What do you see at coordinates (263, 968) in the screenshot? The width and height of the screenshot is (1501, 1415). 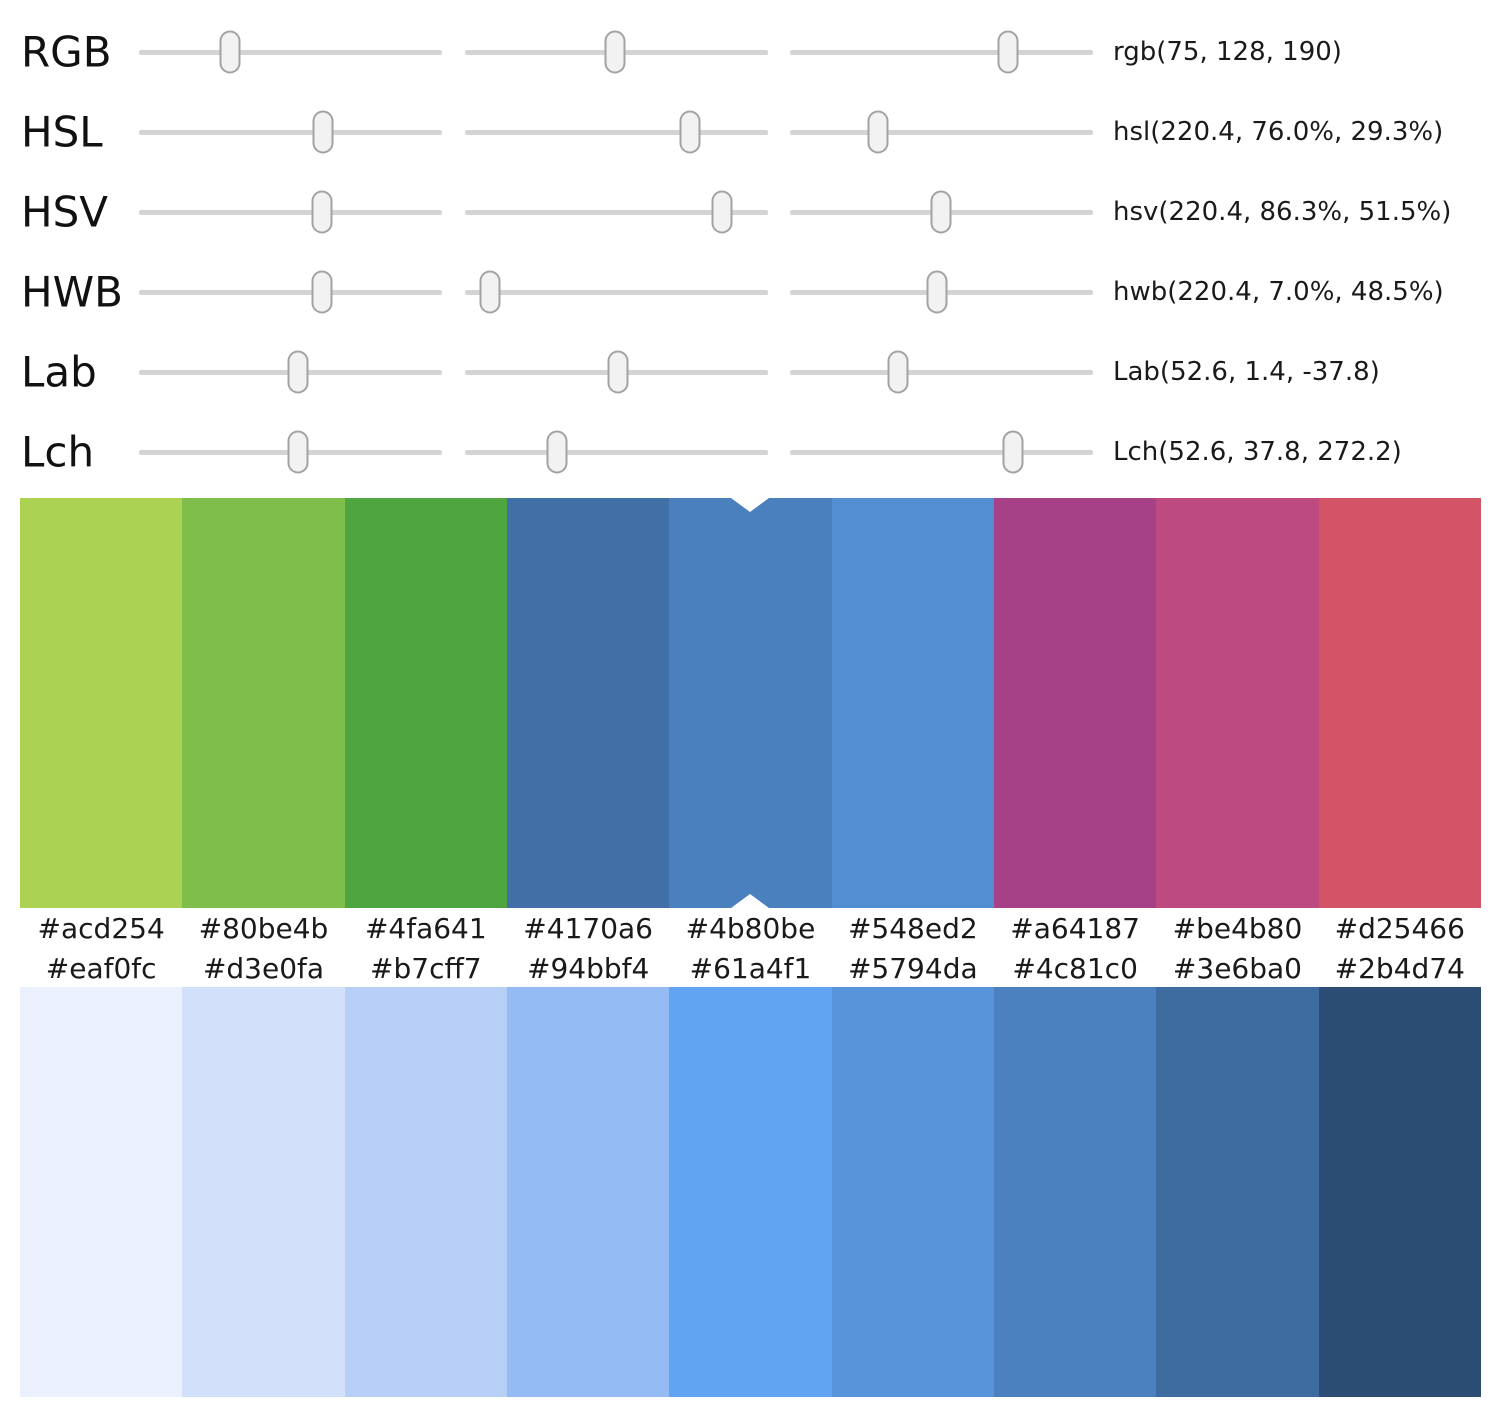 I see `hex-code-label: #d3e0fa` at bounding box center [263, 968].